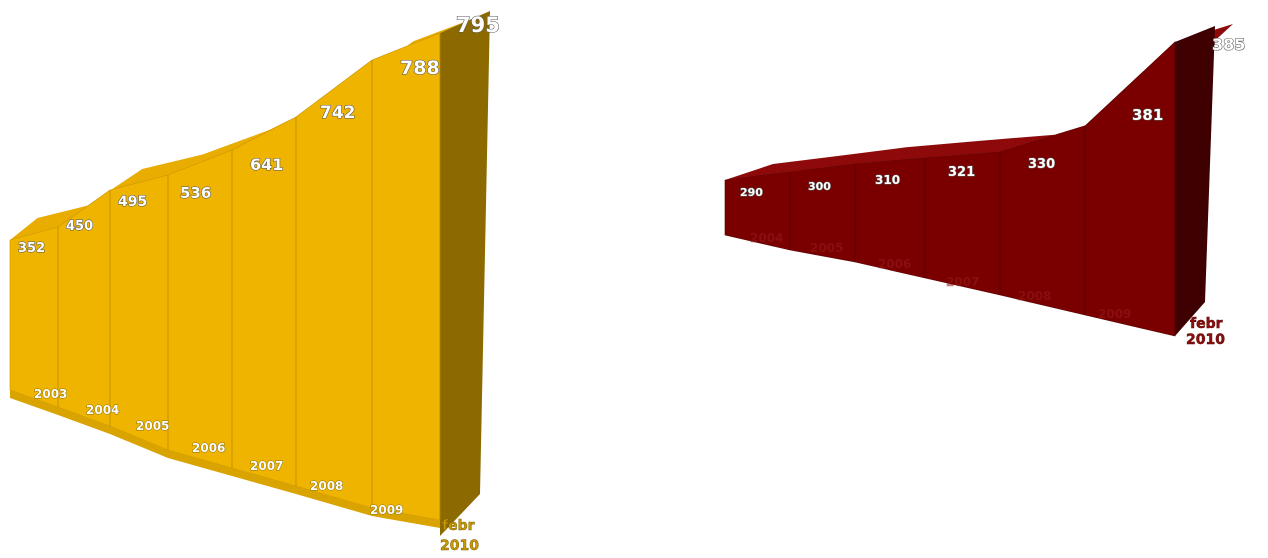 The image size is (1268, 558). What do you see at coordinates (1114, 314) in the screenshot?
I see `red-year-label: 2009` at bounding box center [1114, 314].